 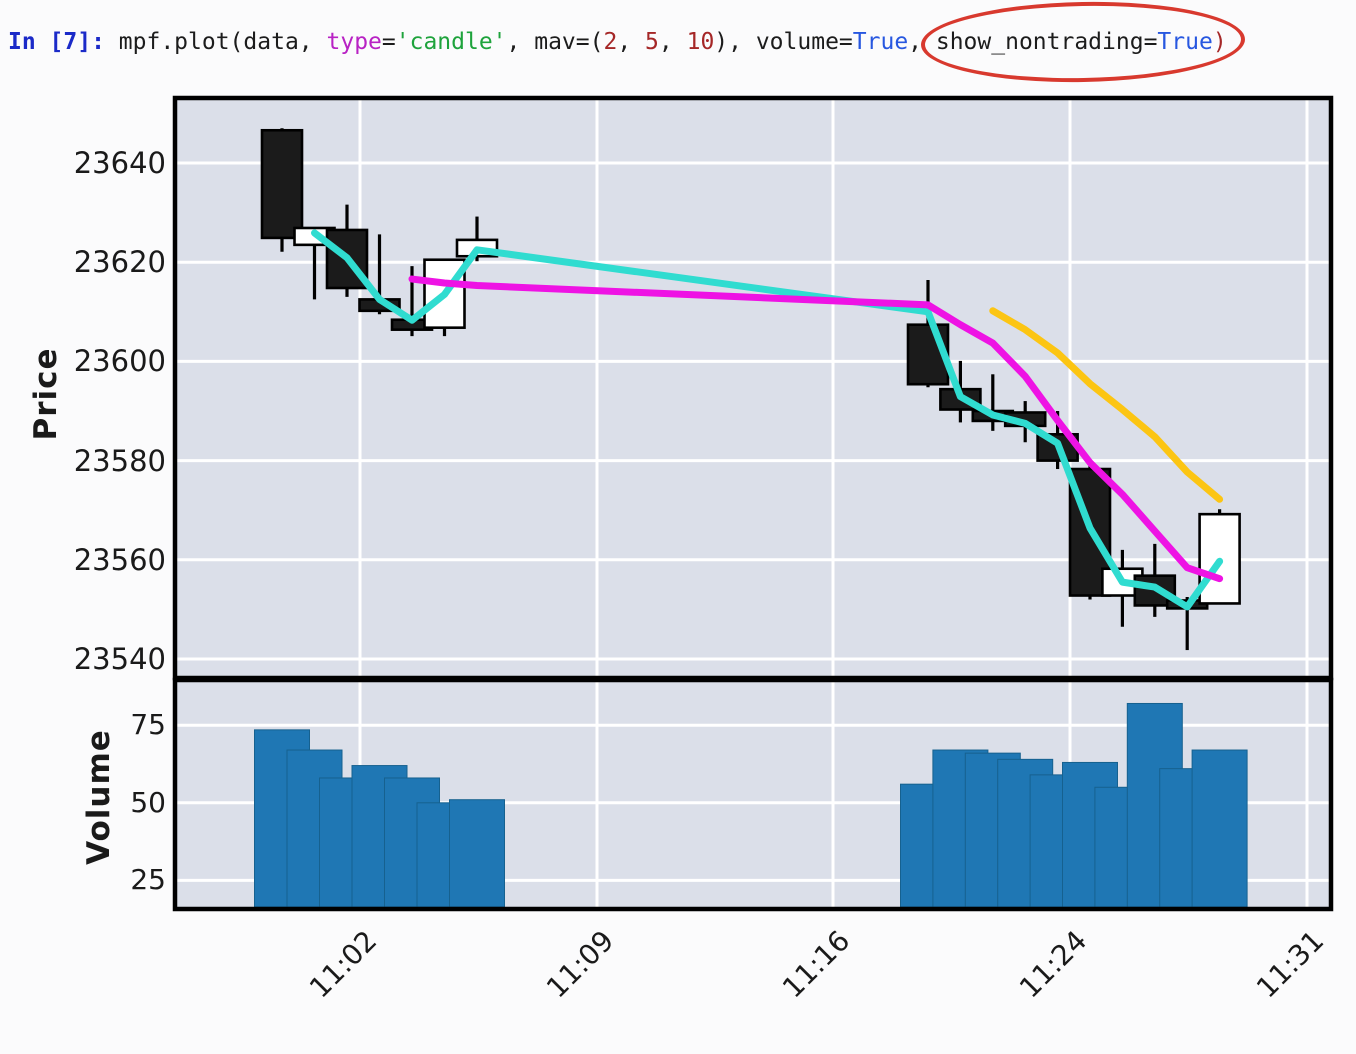 I want to click on code-token: 10, so click(x=700, y=42).